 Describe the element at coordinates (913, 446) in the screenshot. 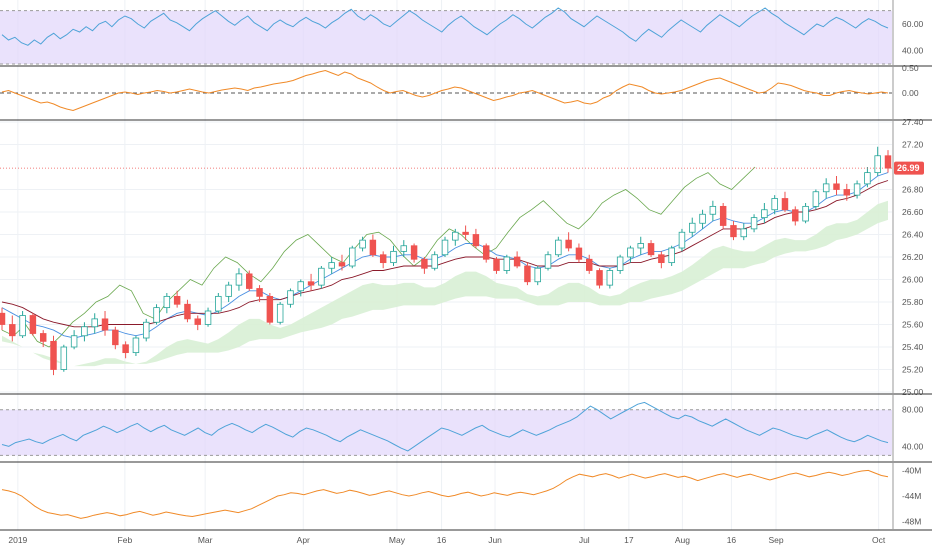

I see `rsi-bottom-tick-label-1: 40.00` at that location.